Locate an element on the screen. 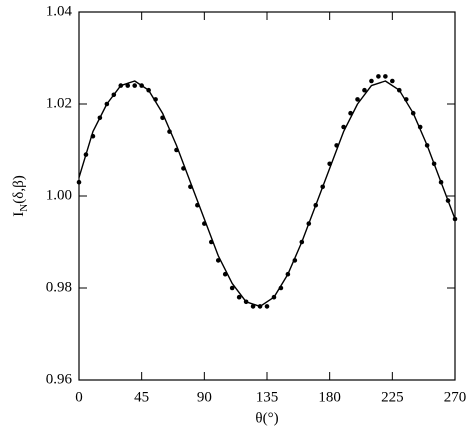 This screenshot has width=474, height=437. y-tick-label: 0.96 is located at coordinates (59, 379).